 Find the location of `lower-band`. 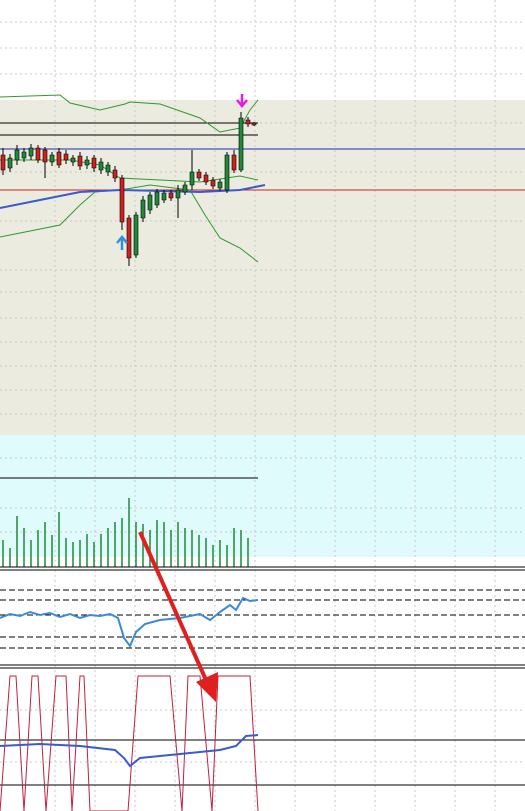

lower-band is located at coordinates (129, 223).